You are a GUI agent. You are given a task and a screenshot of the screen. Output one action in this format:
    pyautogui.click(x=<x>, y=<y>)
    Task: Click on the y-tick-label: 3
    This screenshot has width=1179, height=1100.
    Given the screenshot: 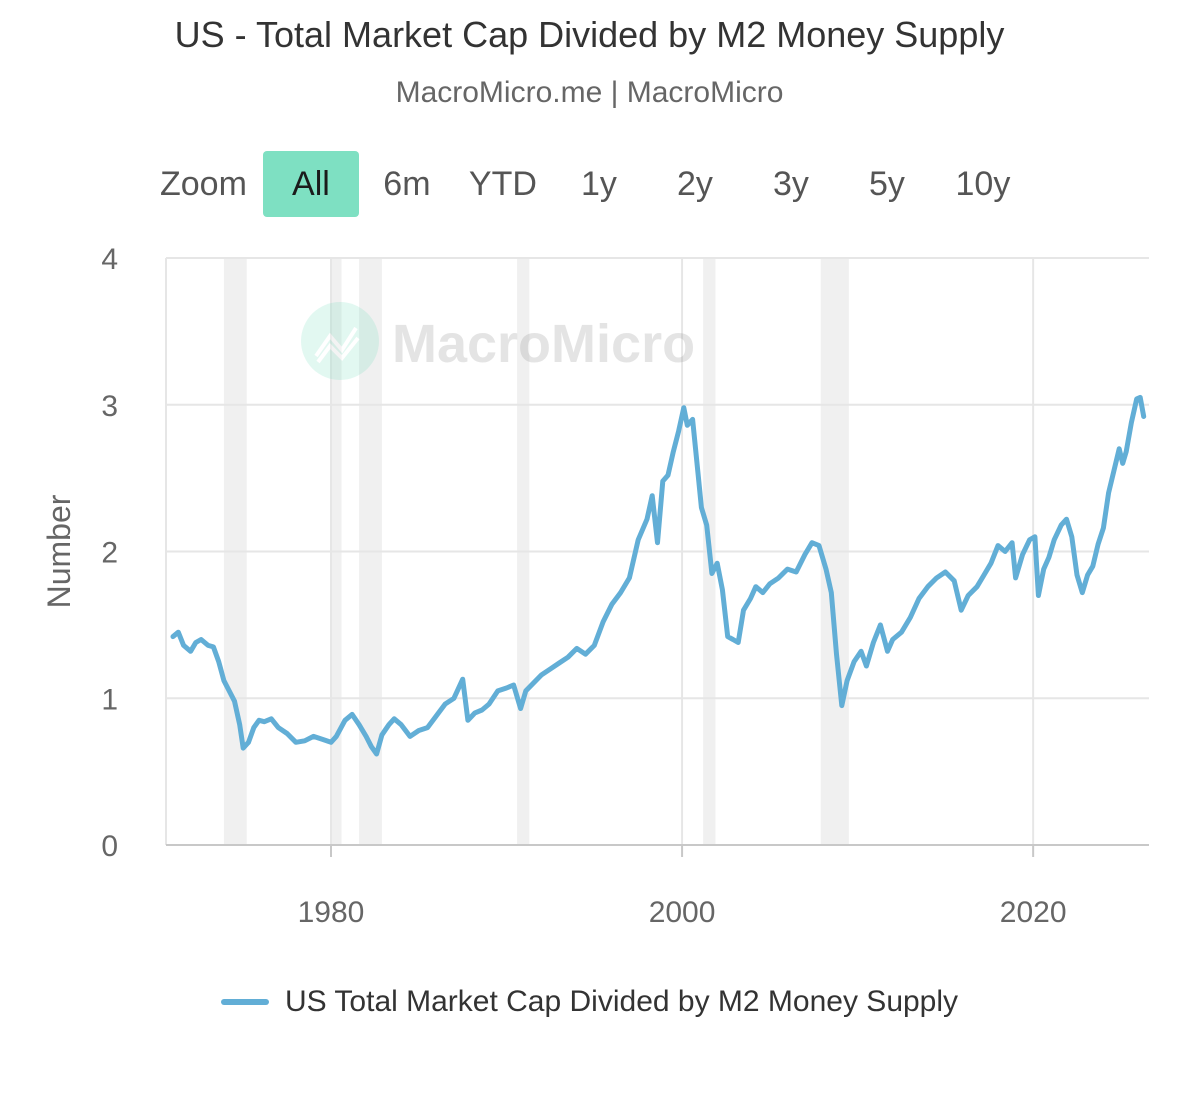 What is the action you would take?
    pyautogui.click(x=109, y=406)
    